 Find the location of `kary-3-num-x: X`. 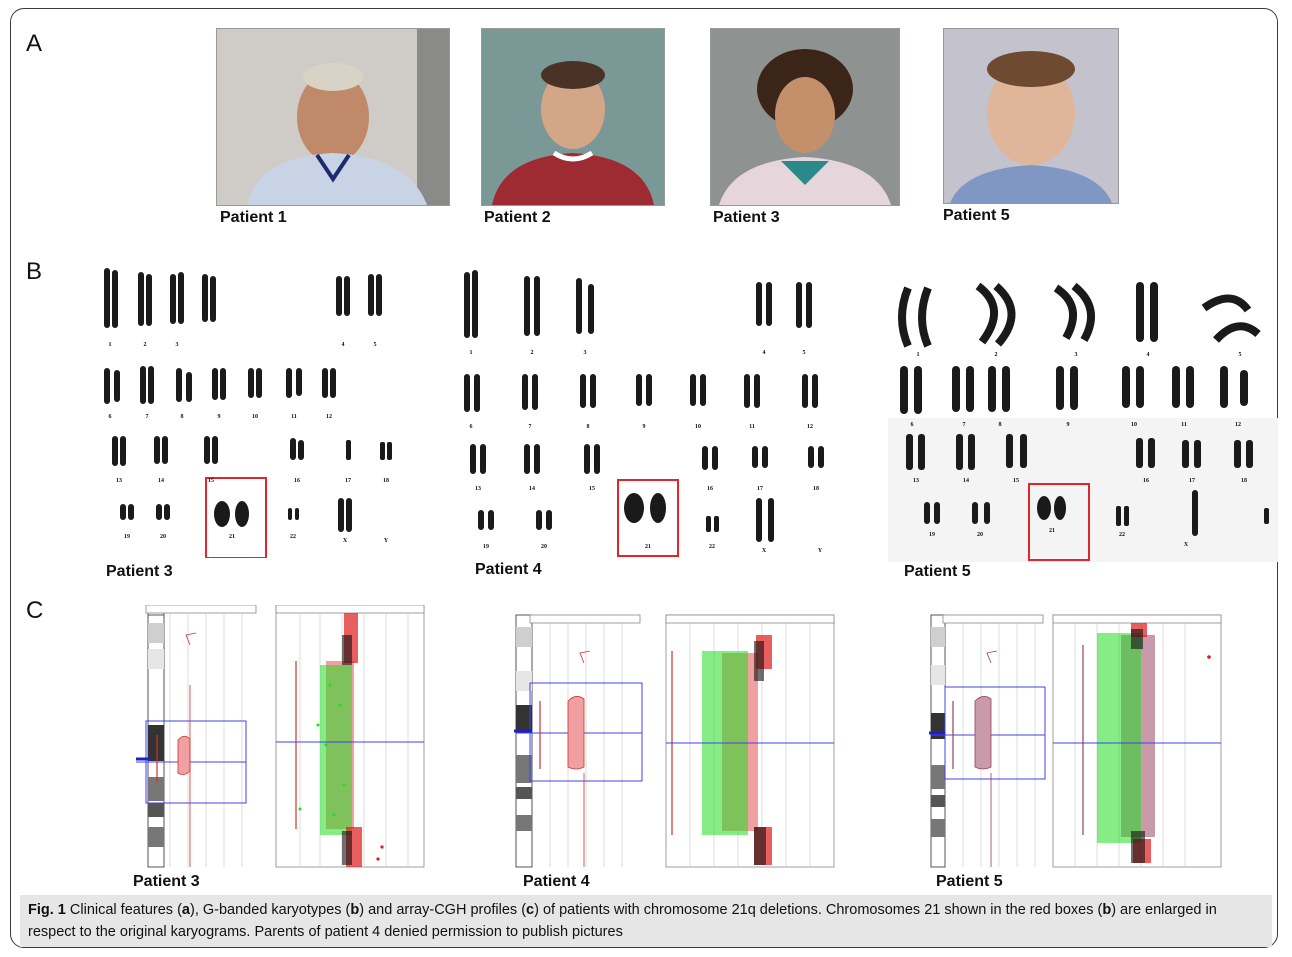

kary-3-num-x: X is located at coordinates (345, 541).